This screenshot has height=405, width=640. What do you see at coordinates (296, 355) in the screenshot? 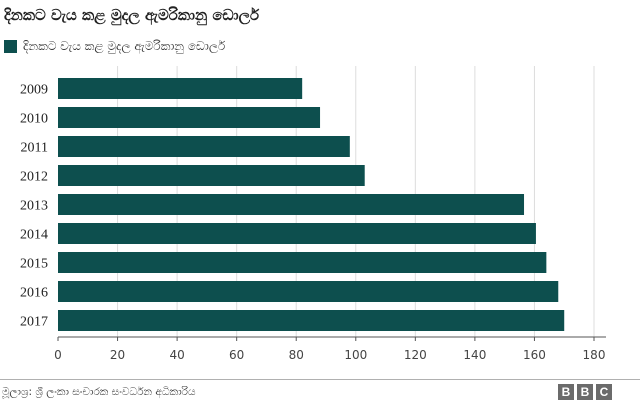
I see `x-tick-label: 80` at bounding box center [296, 355].